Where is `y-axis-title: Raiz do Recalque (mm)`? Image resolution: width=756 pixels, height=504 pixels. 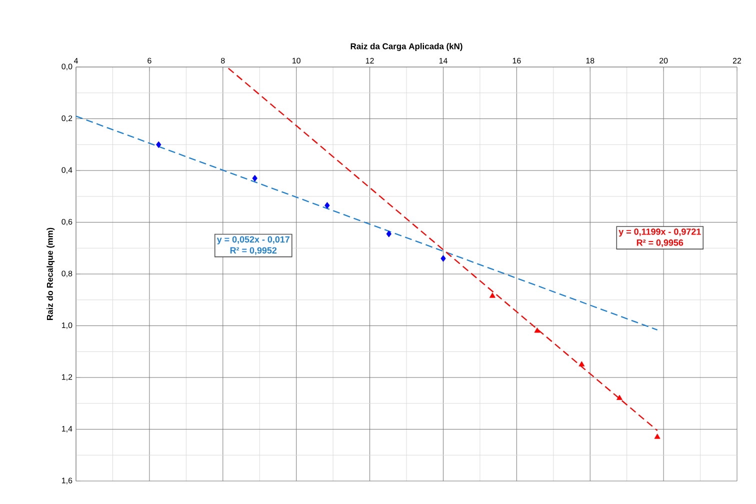
y-axis-title: Raiz do Recalque (mm) is located at coordinates (50, 274).